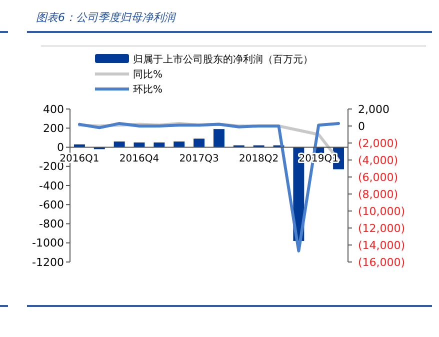  What do you see at coordinates (106, 17) in the screenshot?
I see `chart-title: 图表6：公司季度归母净利润` at bounding box center [106, 17].